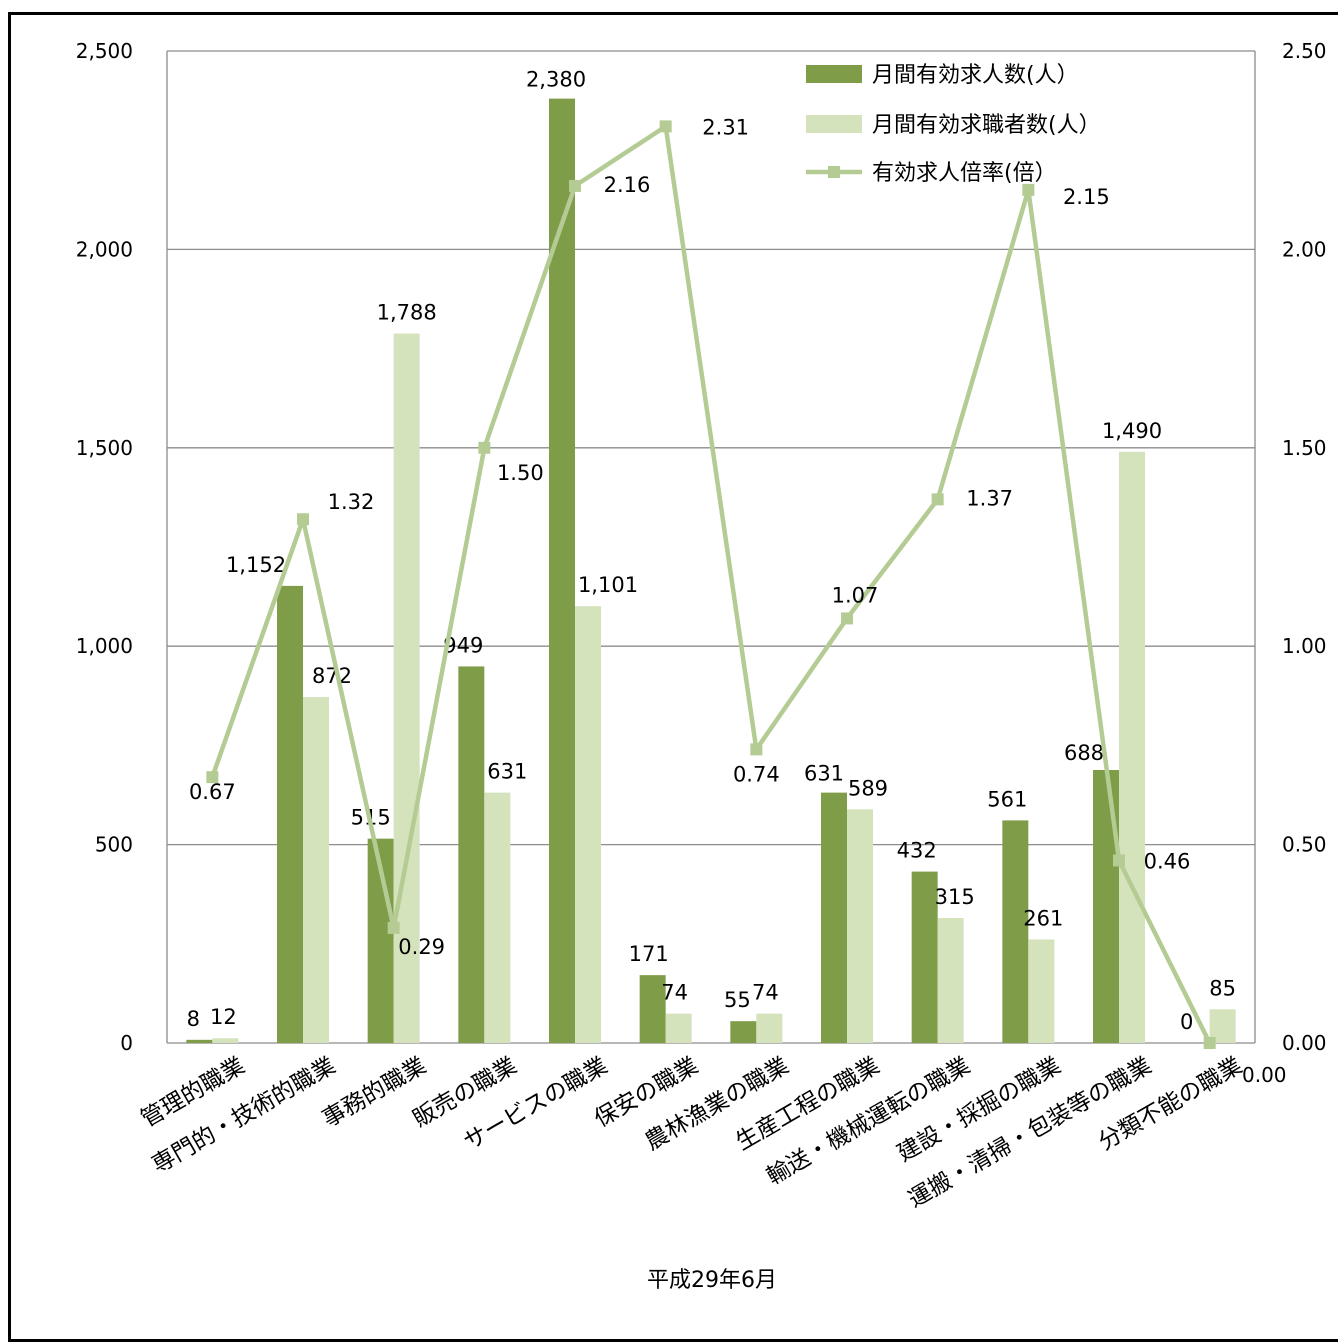 The width and height of the screenshot is (1338, 1342). Describe the element at coordinates (256, 565) in the screenshot. I see `data-label-openings: 1,152` at that location.